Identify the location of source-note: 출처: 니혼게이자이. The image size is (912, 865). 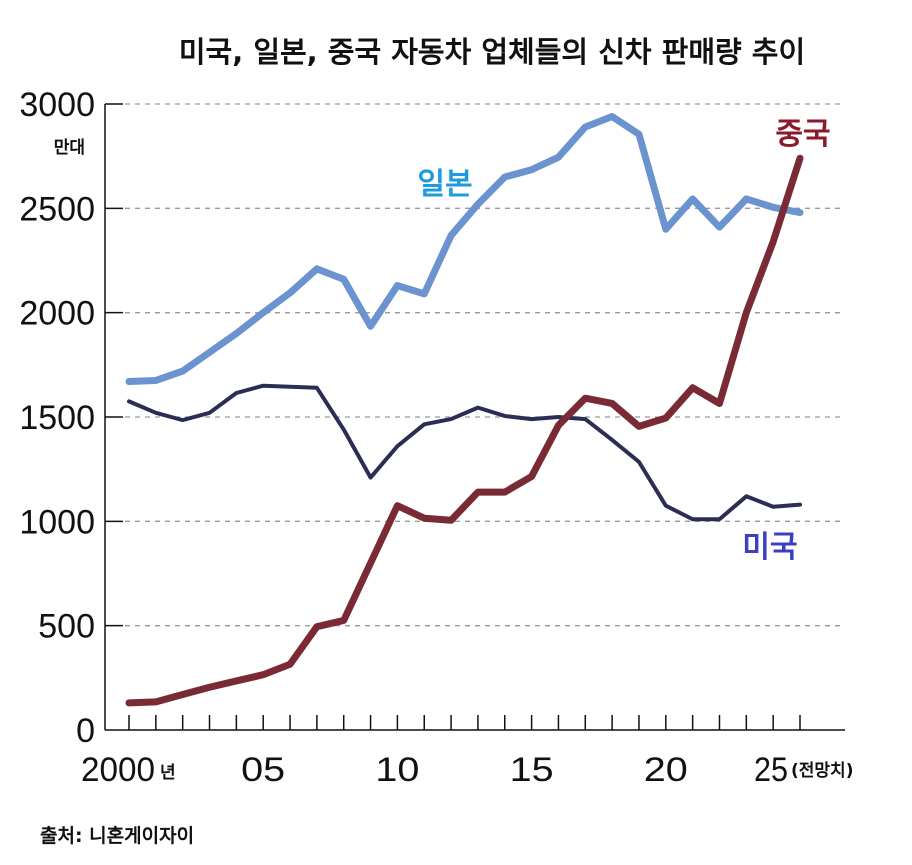
(117, 835).